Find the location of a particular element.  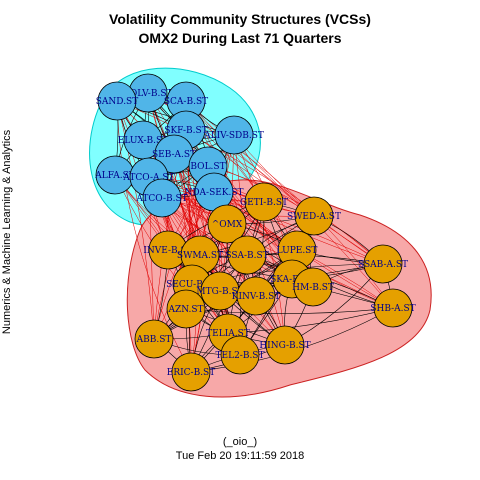

node-label: SKA-B.ST is located at coordinates (292, 280).